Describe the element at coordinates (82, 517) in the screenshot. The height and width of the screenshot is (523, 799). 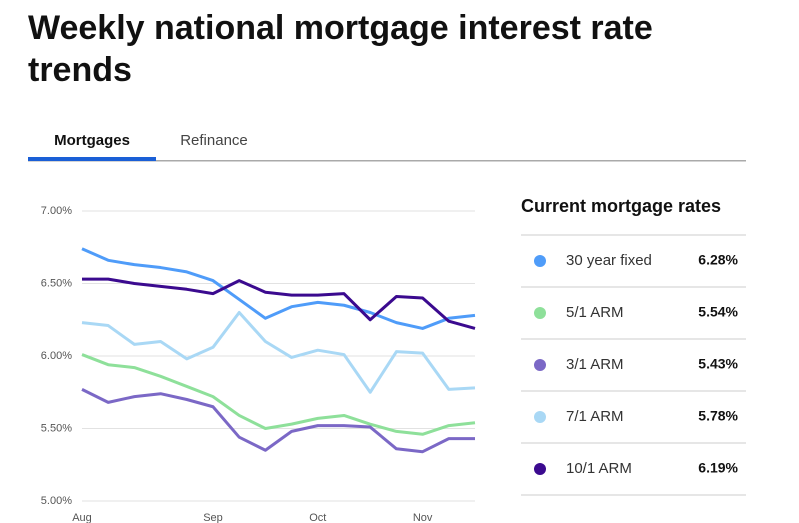
I see `x-tick-label: Aug` at that location.